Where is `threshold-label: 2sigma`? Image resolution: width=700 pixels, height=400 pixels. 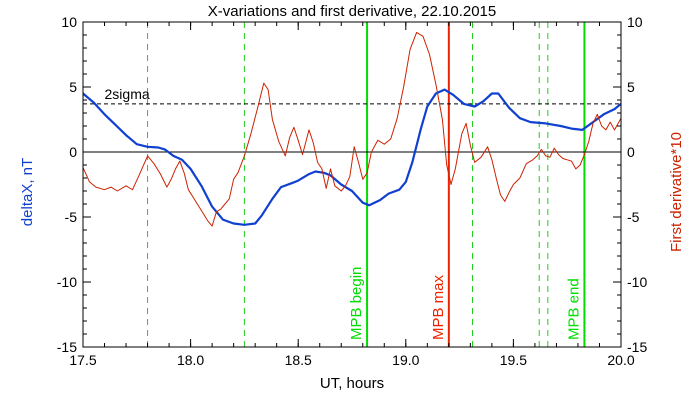 threshold-label: 2sigma is located at coordinates (127, 94).